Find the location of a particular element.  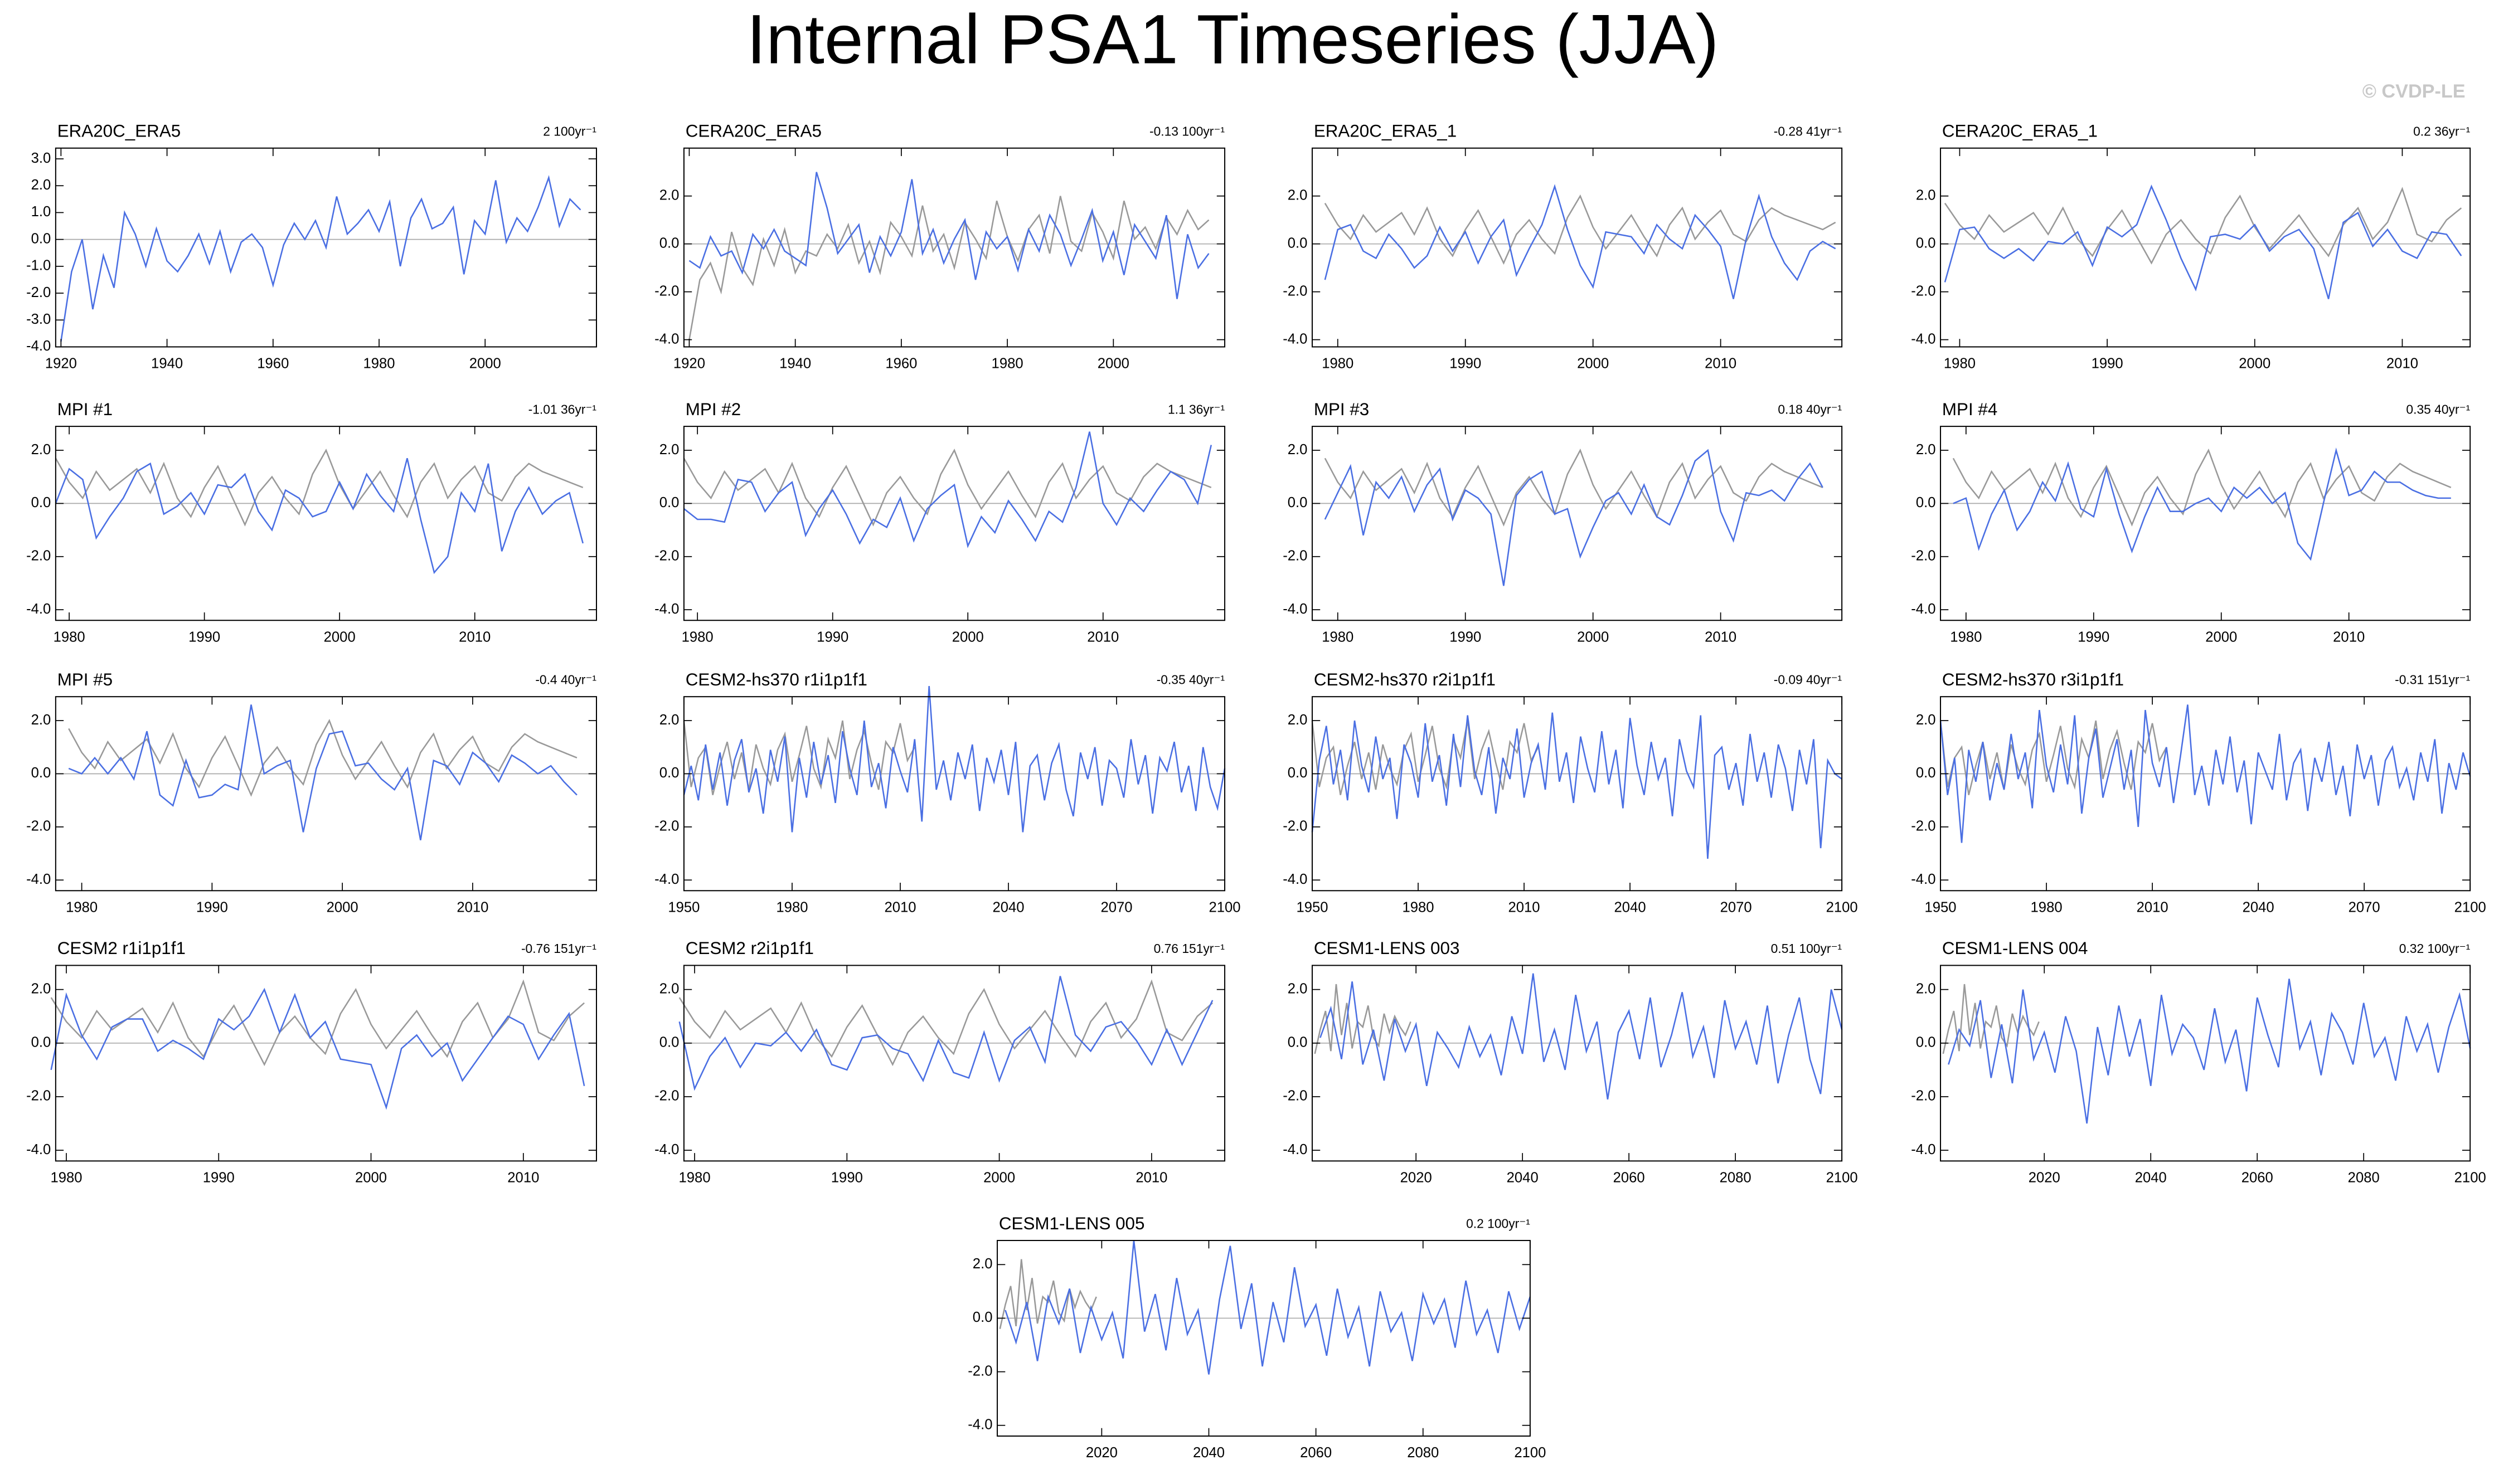

x-tick-label: 1950 is located at coordinates (1312, 907).